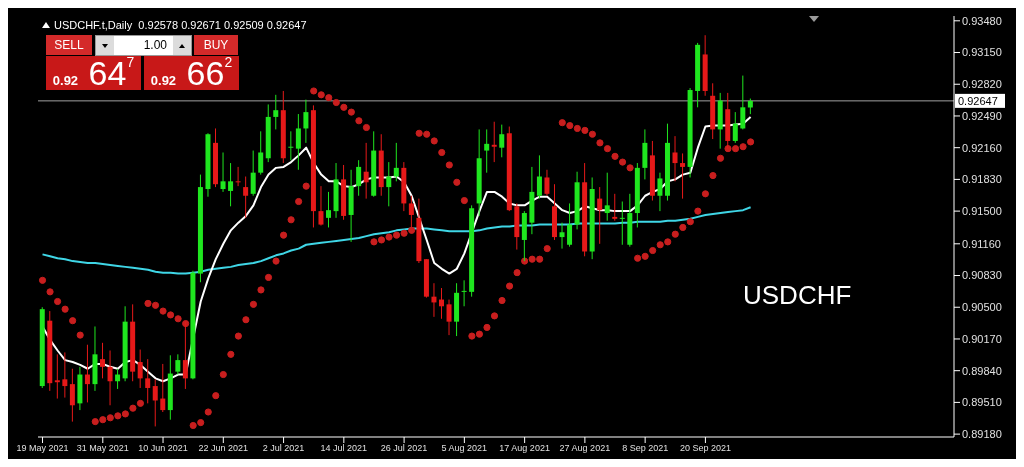 This screenshot has height=467, width=1024. What do you see at coordinates (982, 20) in the screenshot?
I see `y-tick-label: 0.93480` at bounding box center [982, 20].